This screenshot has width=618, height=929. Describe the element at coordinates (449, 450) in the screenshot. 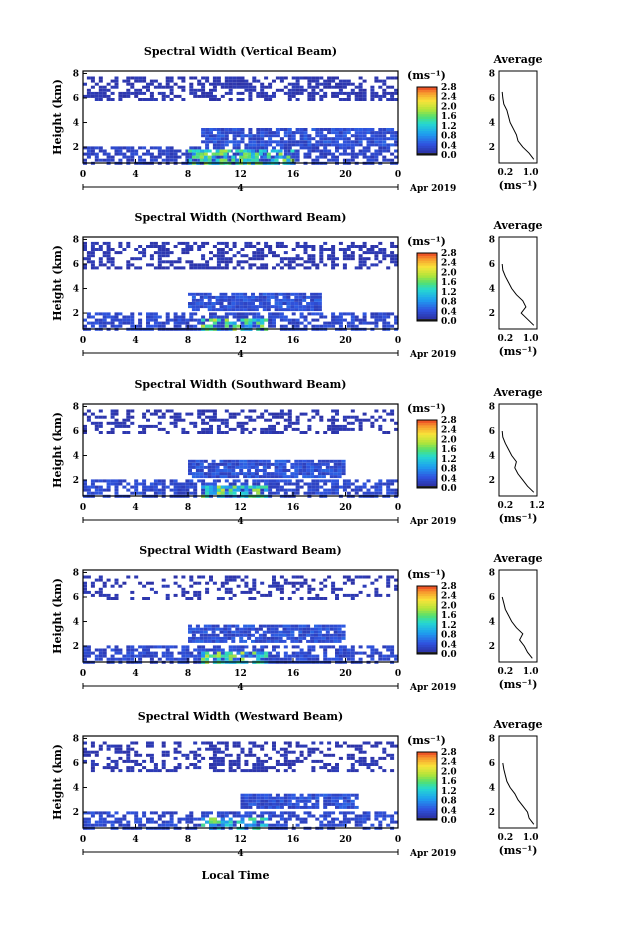

I see `colorbar-tick-label: 1.6` at that location.